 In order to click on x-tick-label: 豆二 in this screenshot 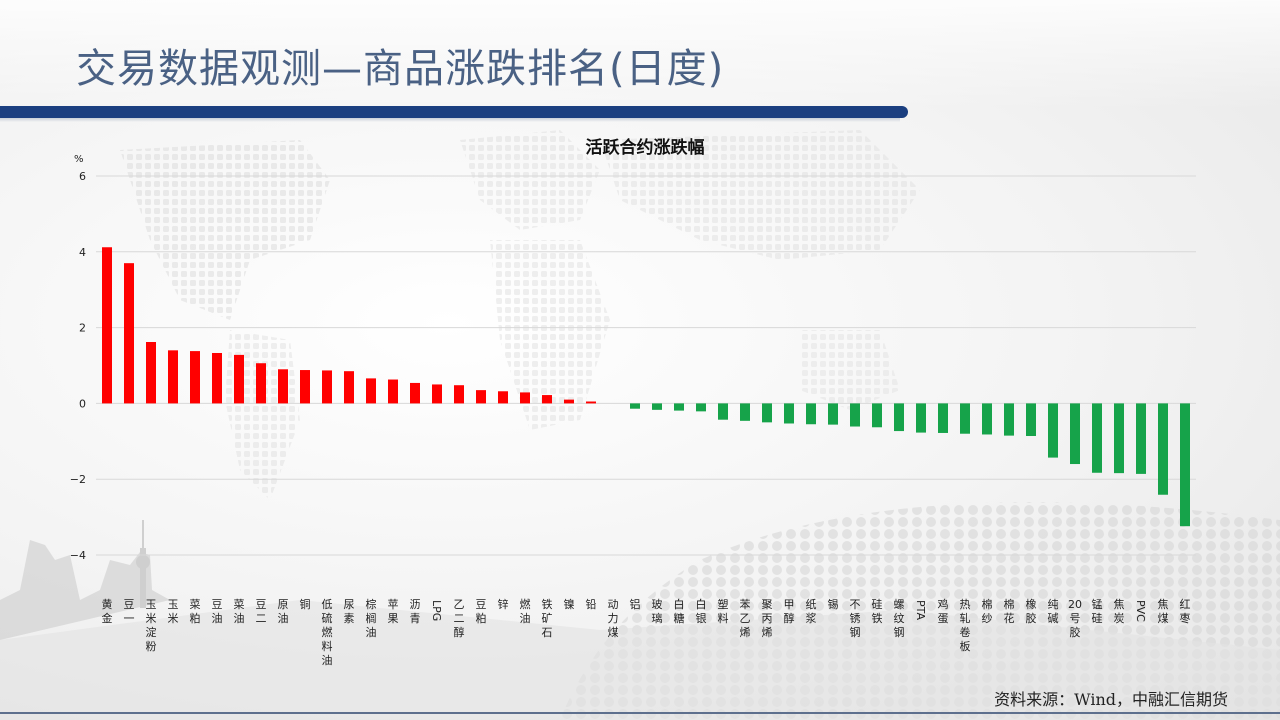, I will do `click(261, 611)`.